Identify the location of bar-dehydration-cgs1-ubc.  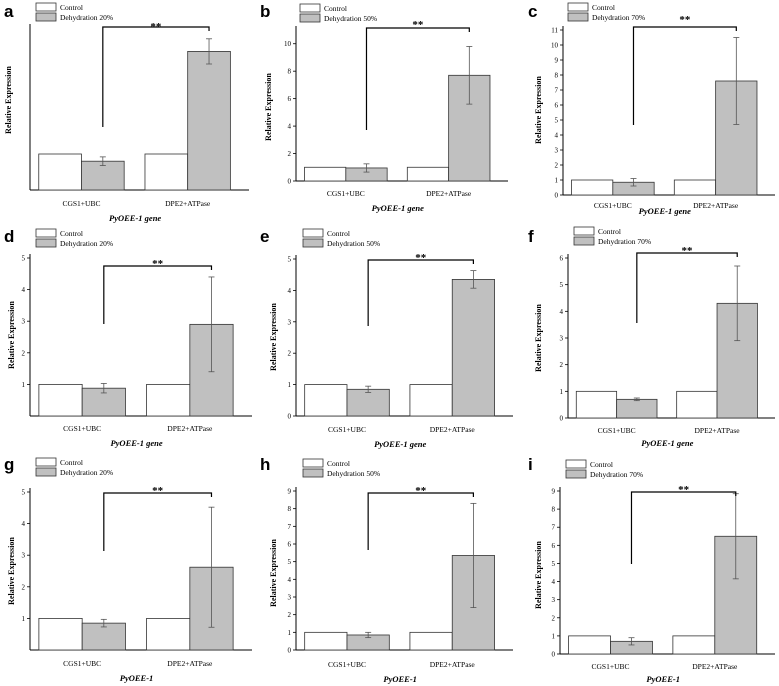
(637, 408).